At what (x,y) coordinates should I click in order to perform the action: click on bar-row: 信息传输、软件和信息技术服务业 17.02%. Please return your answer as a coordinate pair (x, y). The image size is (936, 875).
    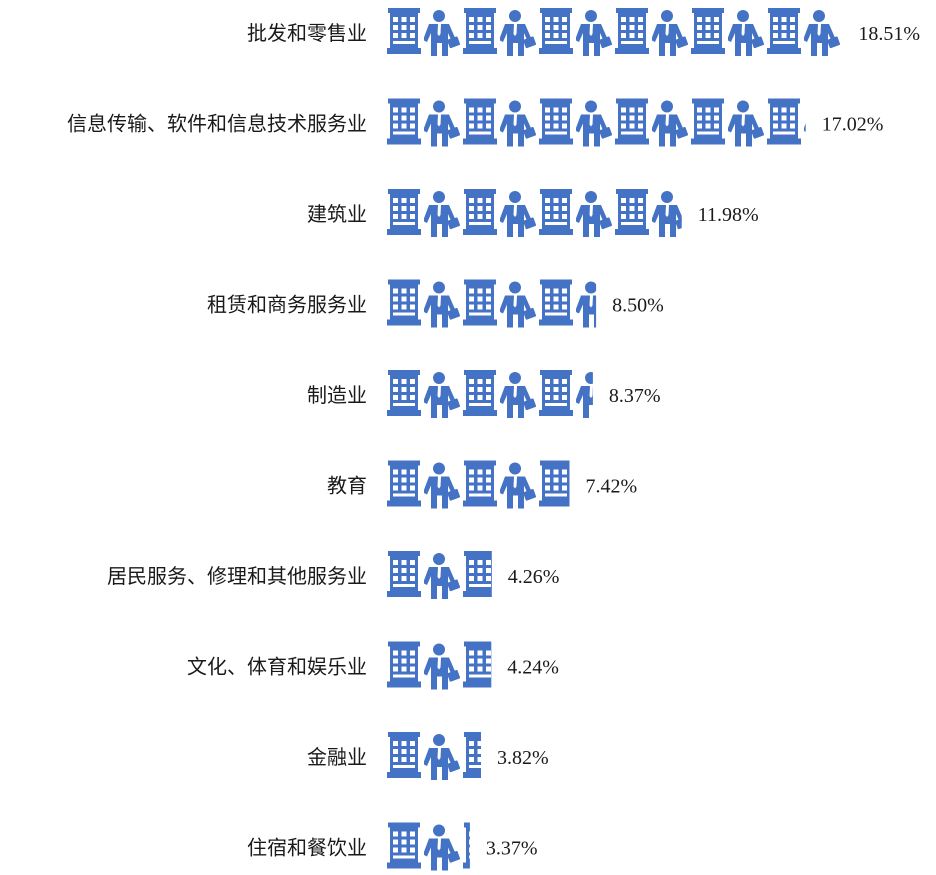
    Looking at the image, I should click on (491, 122).